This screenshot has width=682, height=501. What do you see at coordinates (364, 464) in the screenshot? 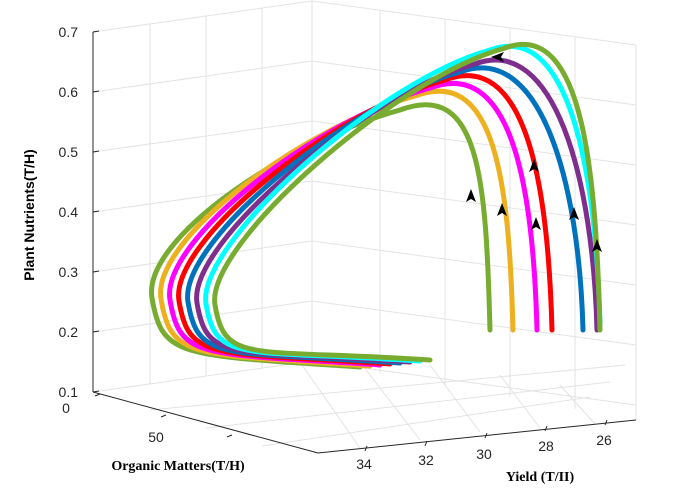
I see `z-tick-label: 34` at bounding box center [364, 464].